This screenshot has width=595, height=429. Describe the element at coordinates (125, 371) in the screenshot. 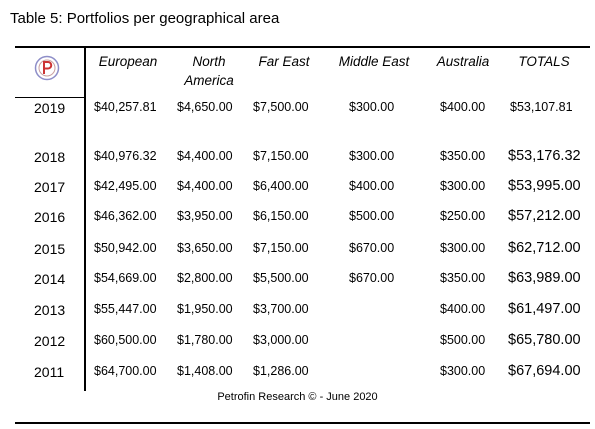

I see `value-cell: $64,700.00` at that location.